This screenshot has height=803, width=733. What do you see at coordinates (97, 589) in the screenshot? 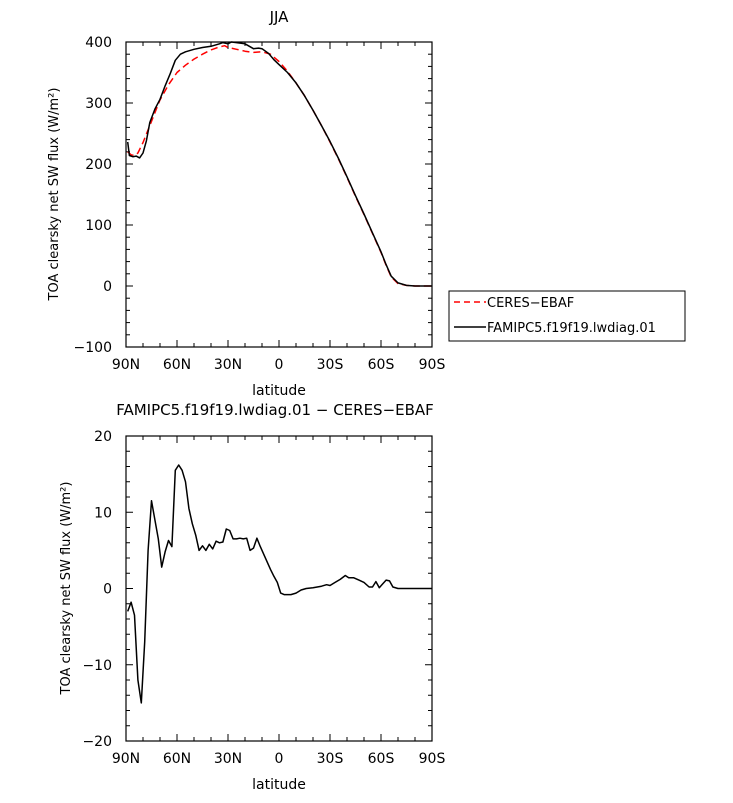
I see `bottom-y-tick-labels: −20 −10 0 10 20` at bounding box center [97, 589].